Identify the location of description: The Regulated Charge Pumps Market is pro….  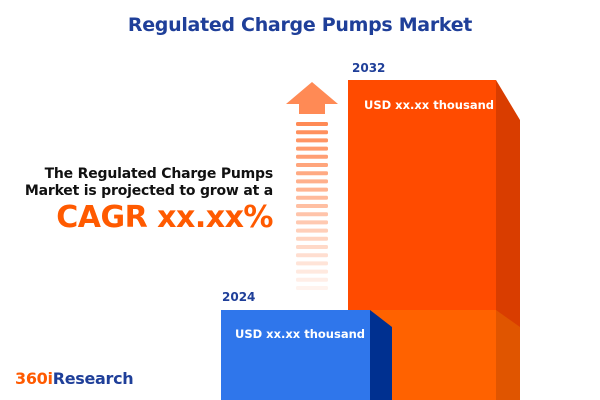
(149, 183).